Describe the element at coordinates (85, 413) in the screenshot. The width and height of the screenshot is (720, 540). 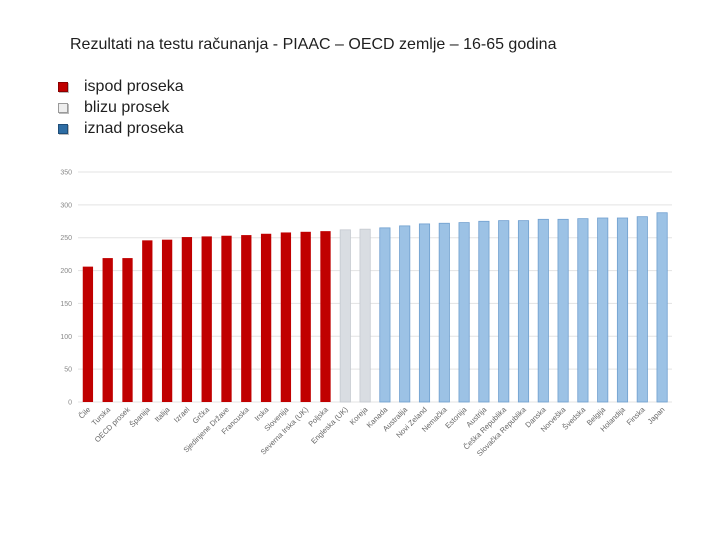
I see `x-tick-label: Čile` at that location.